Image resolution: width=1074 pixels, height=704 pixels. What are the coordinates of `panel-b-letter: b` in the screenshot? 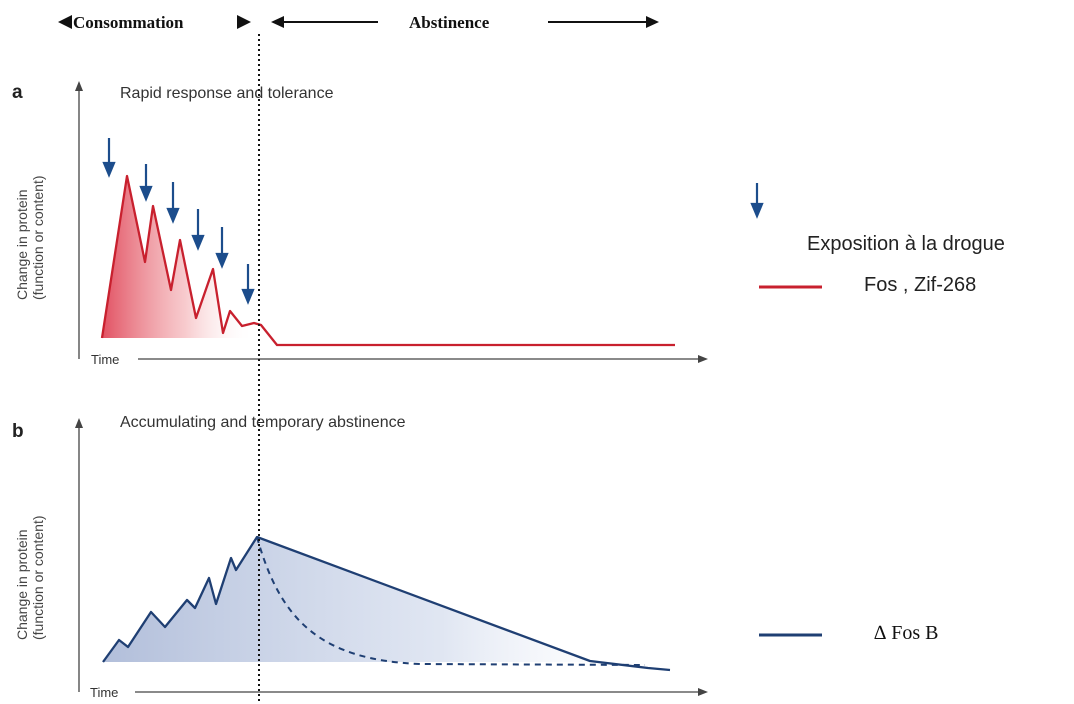 It's located at (18, 431).